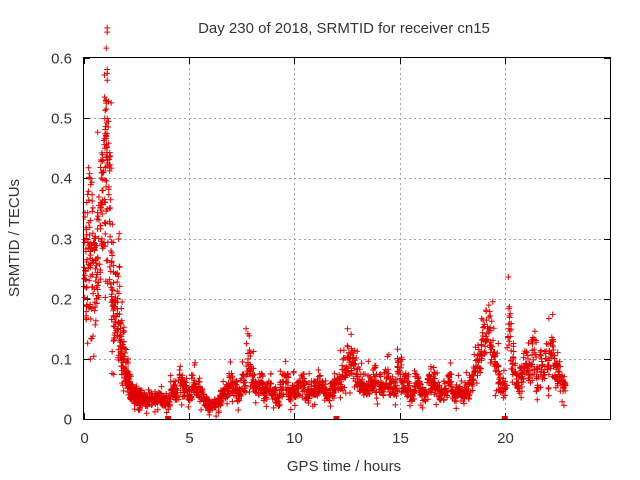 This screenshot has height=480, width=640. What do you see at coordinates (61, 240) in the screenshot?
I see `y-tick-label: 0.3` at bounding box center [61, 240].